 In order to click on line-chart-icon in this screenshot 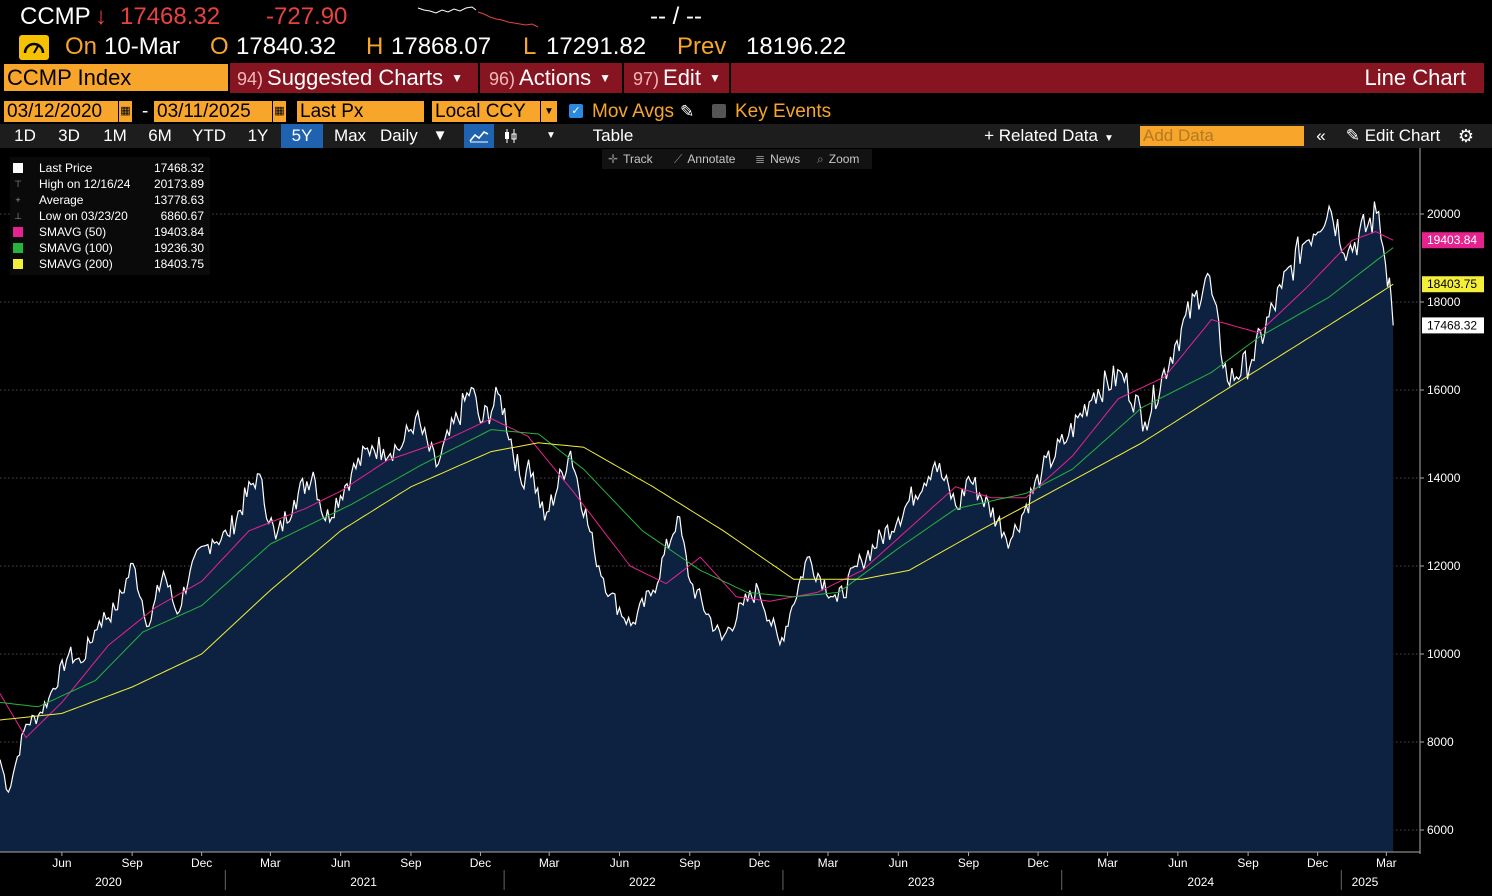, I will do `click(479, 136)`.